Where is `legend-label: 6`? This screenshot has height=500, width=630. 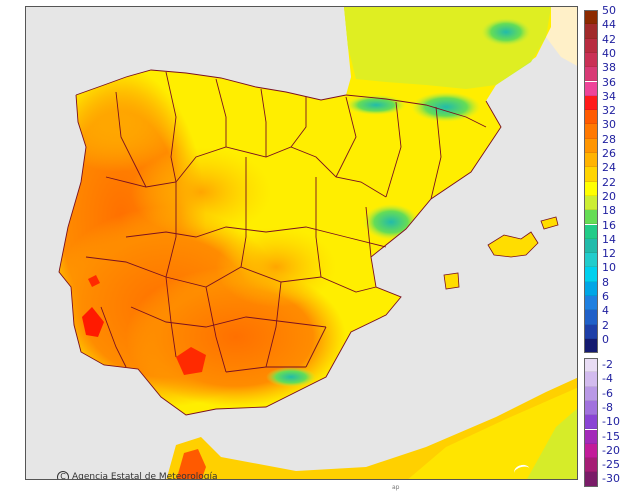 legend-label: 6 is located at coordinates (605, 296).